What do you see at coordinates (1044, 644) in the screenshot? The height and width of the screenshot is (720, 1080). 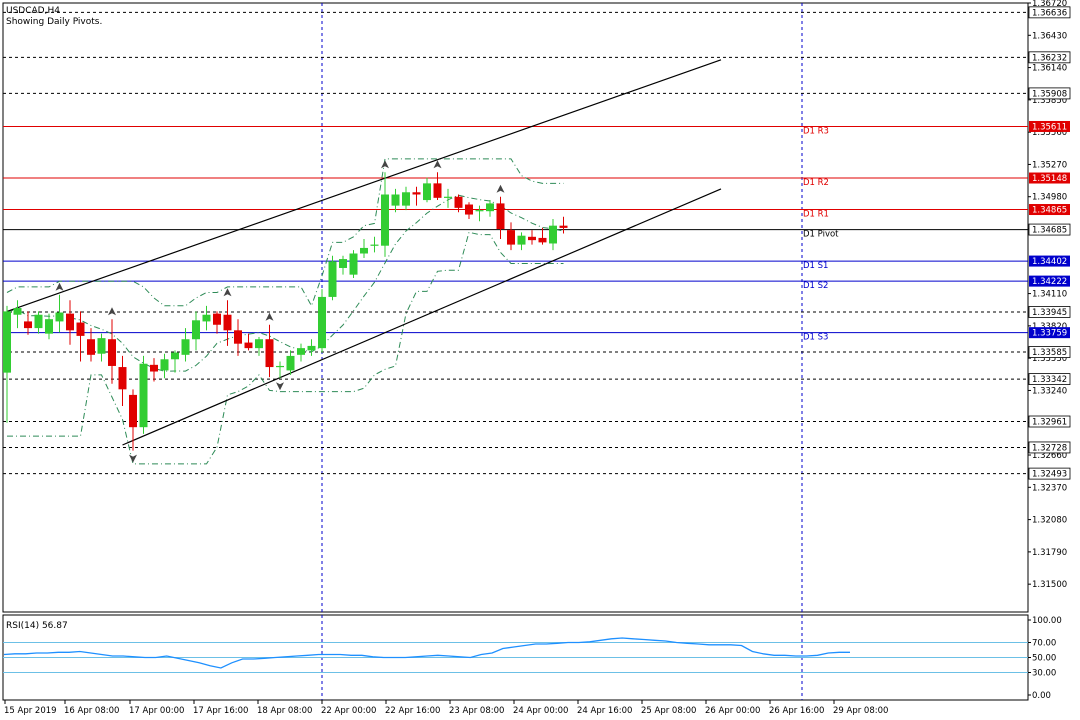 I see `rsi-tick-label-1: 70.00` at bounding box center [1044, 644].